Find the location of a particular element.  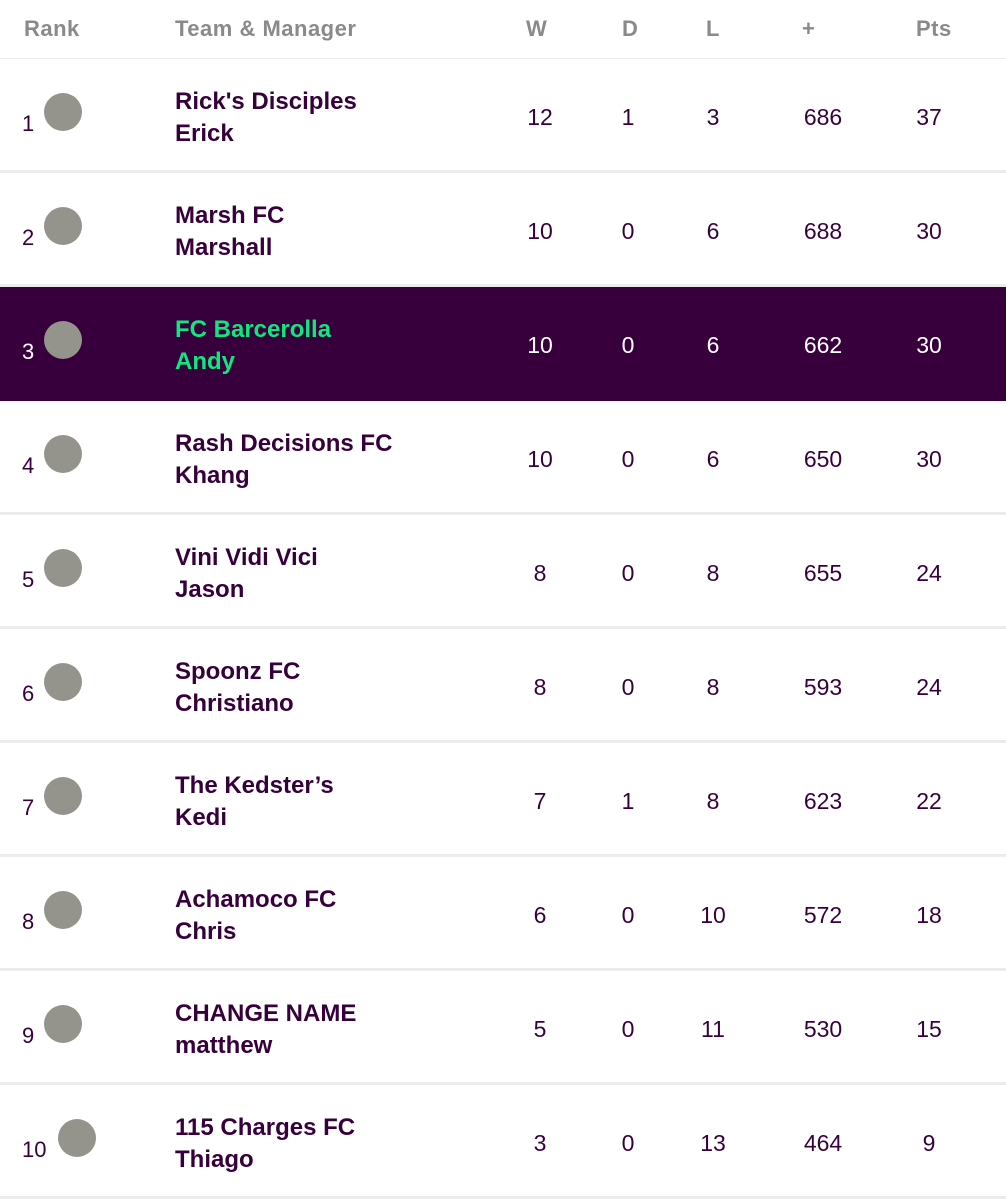

points-value: 15 is located at coordinates (929, 1029).